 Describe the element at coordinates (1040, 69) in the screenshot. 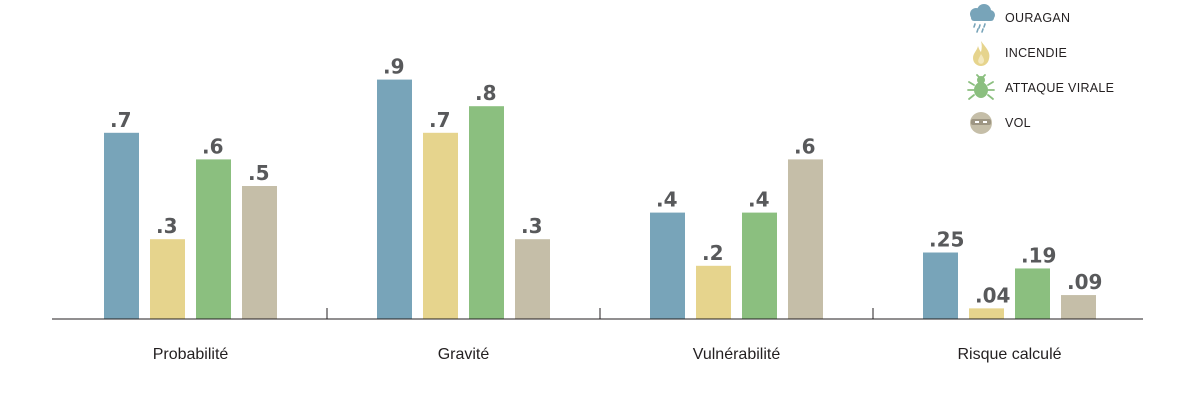

I see `legend: OURAGAN INCENDIE ATTAQUE VIRALE VOL` at that location.